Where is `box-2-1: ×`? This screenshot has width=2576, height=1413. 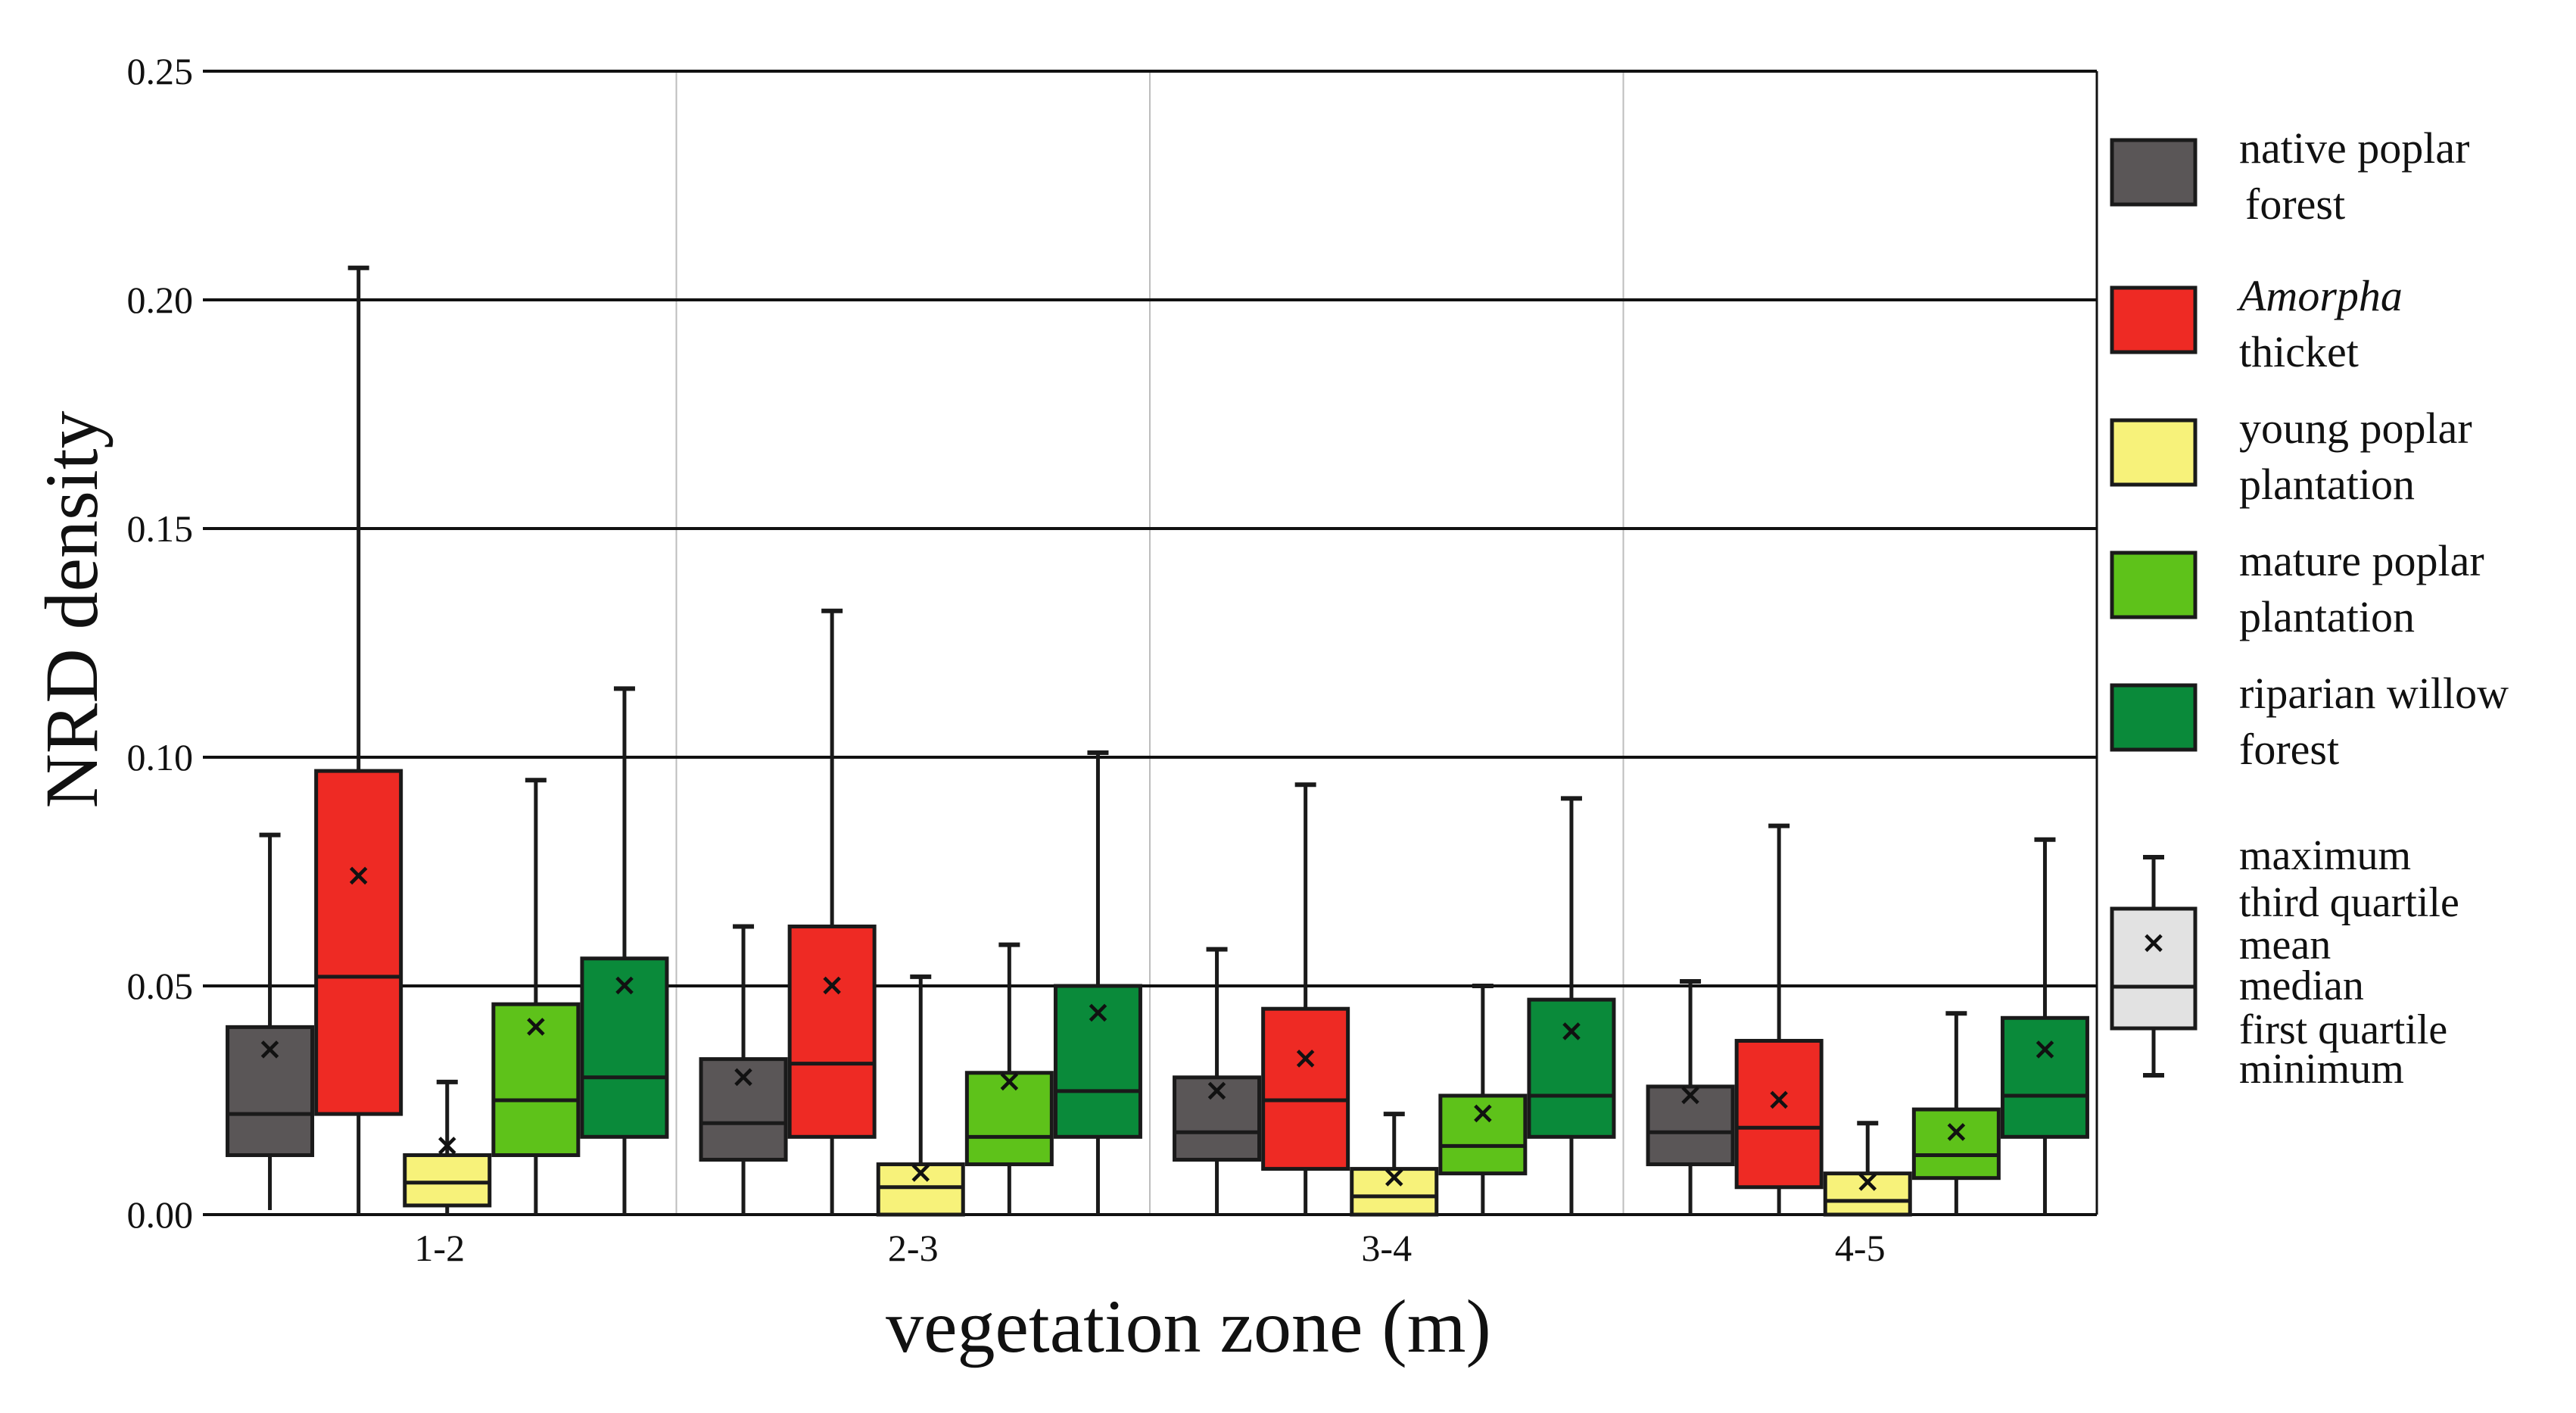
box-2-1: × is located at coordinates (1305, 998).